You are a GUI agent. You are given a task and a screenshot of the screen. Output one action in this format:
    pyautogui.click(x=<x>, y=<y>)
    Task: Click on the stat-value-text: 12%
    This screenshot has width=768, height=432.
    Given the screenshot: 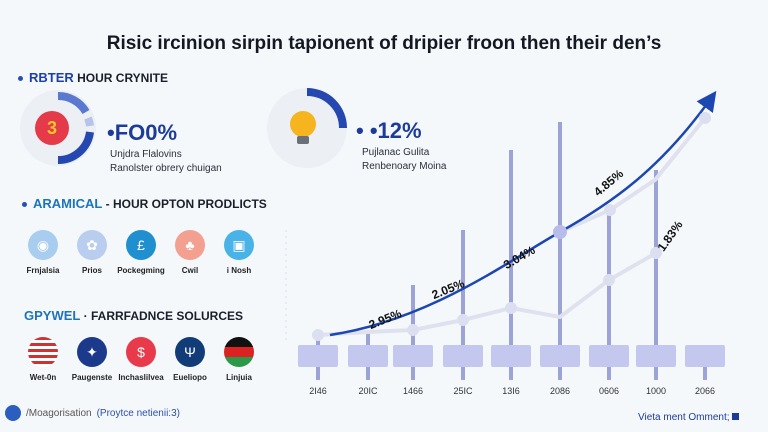 What is the action you would take?
    pyautogui.click(x=399, y=130)
    